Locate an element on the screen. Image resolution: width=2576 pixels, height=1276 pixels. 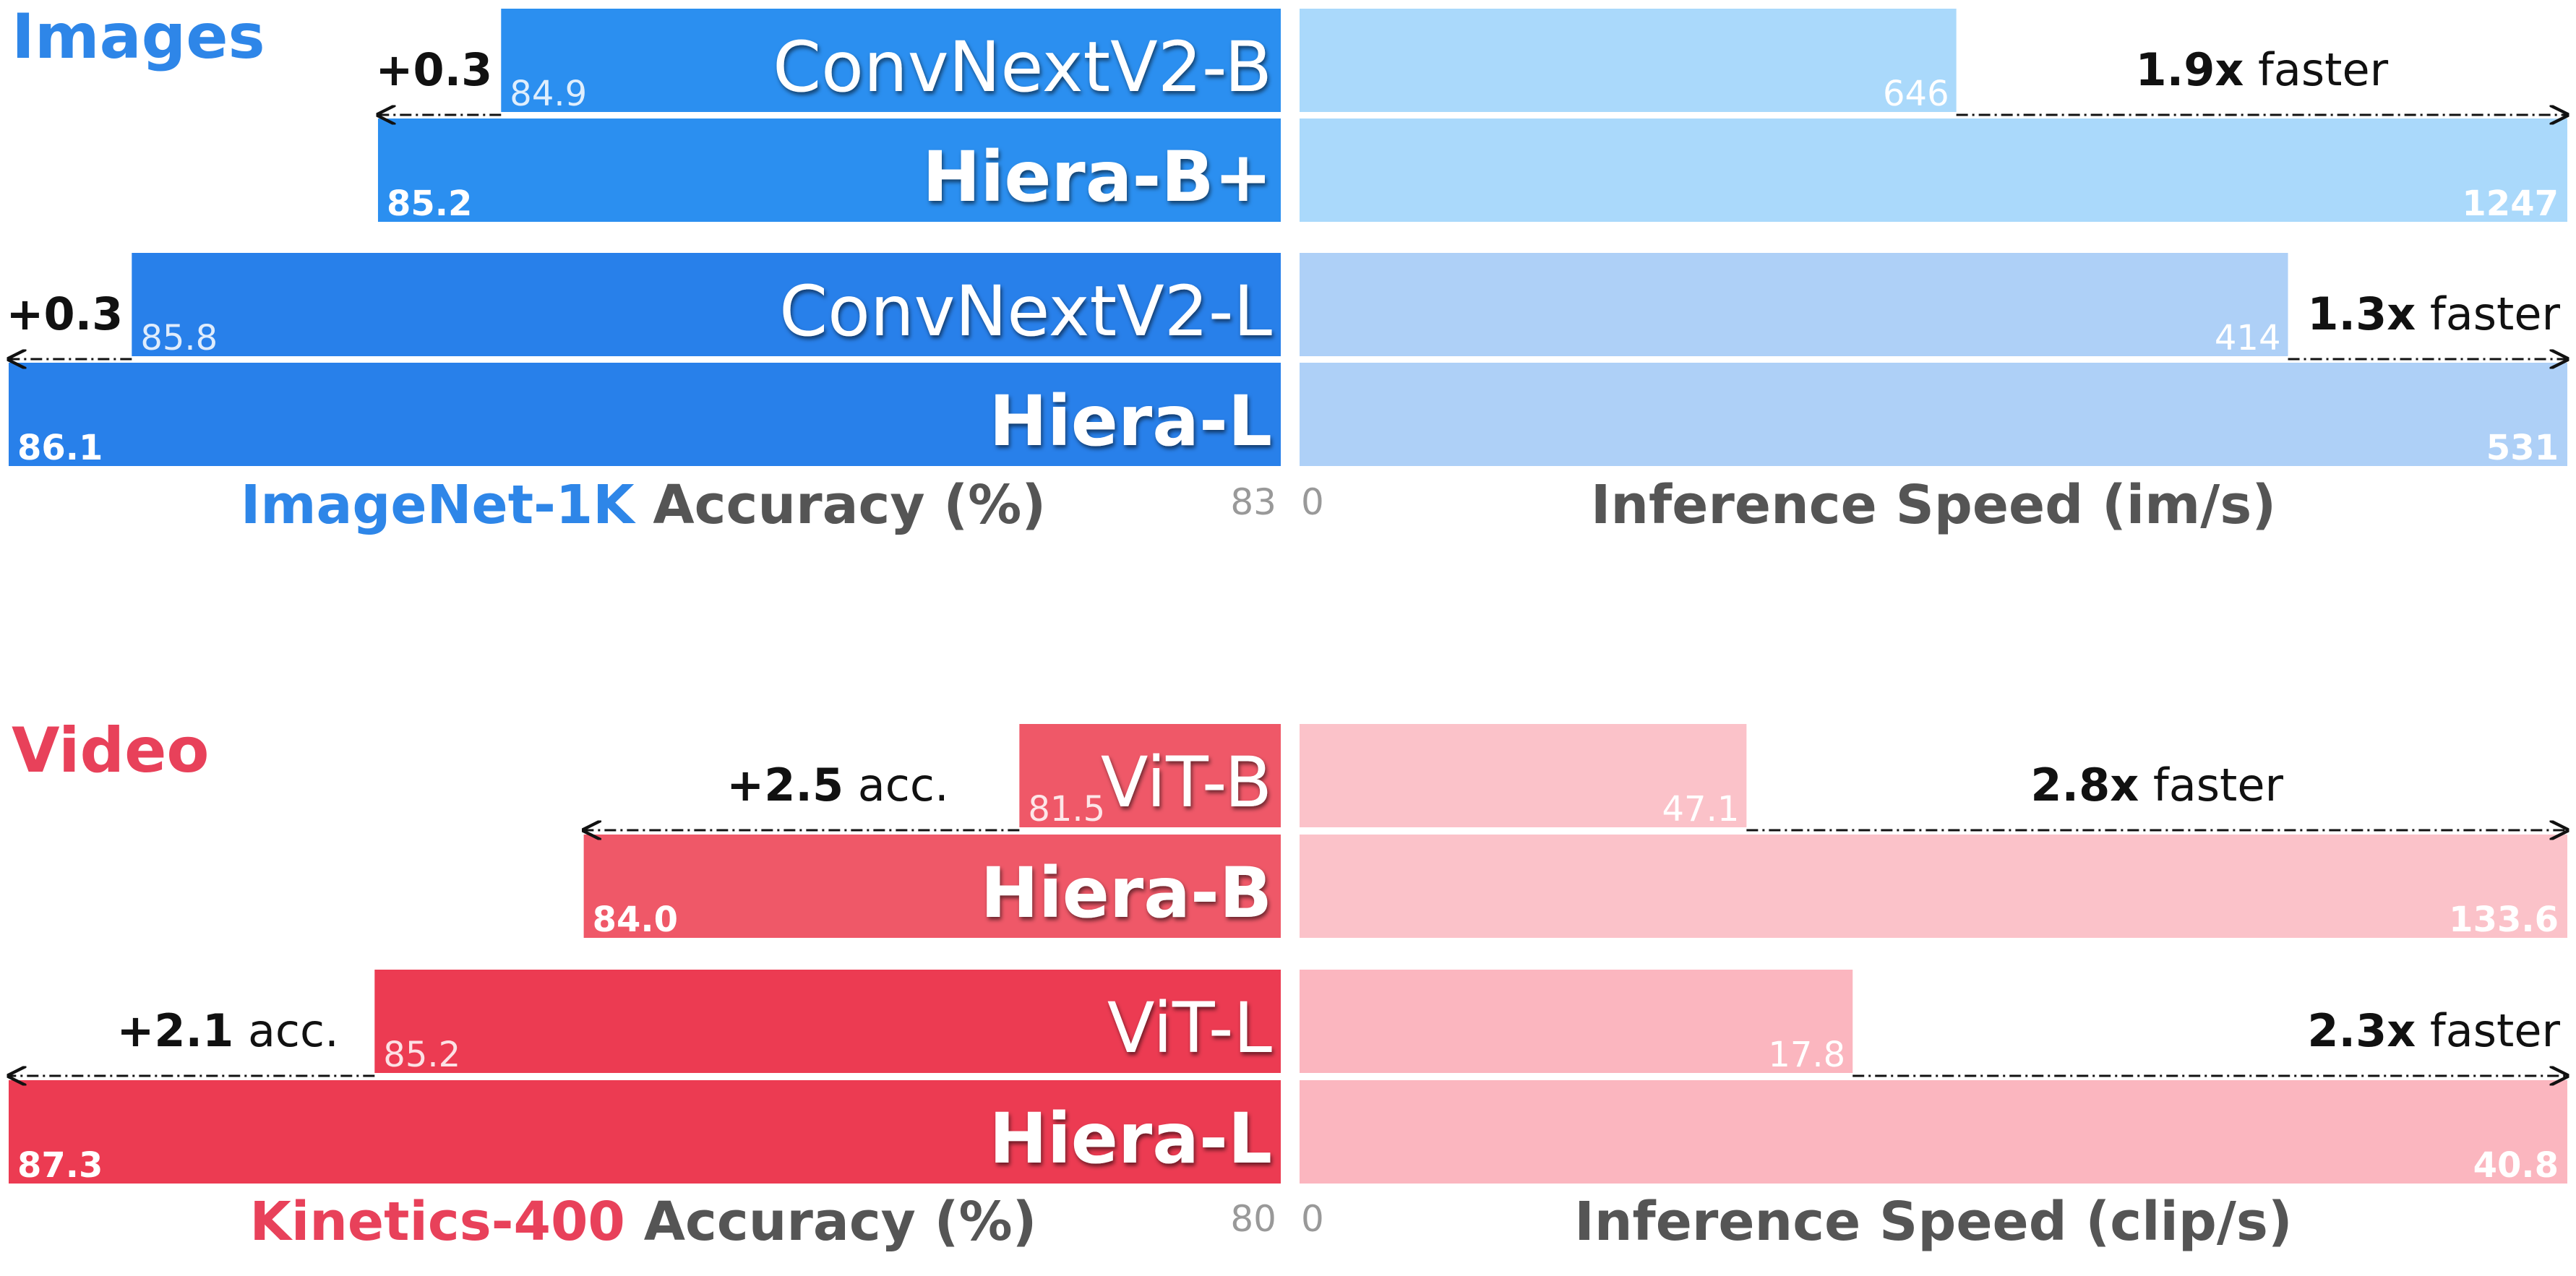
accuracy-gain-label: +2.5 acc. is located at coordinates (837, 785).